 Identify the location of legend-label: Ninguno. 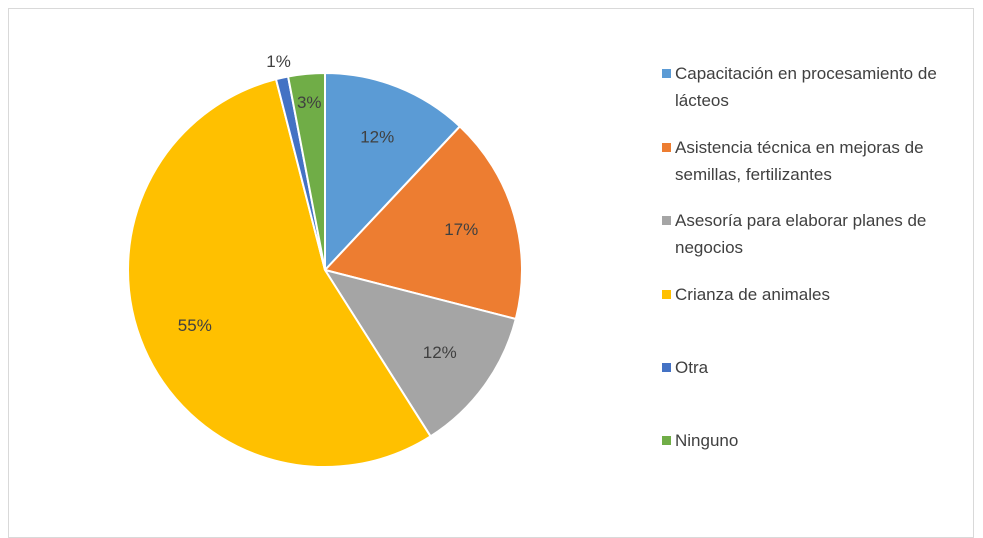
(707, 440).